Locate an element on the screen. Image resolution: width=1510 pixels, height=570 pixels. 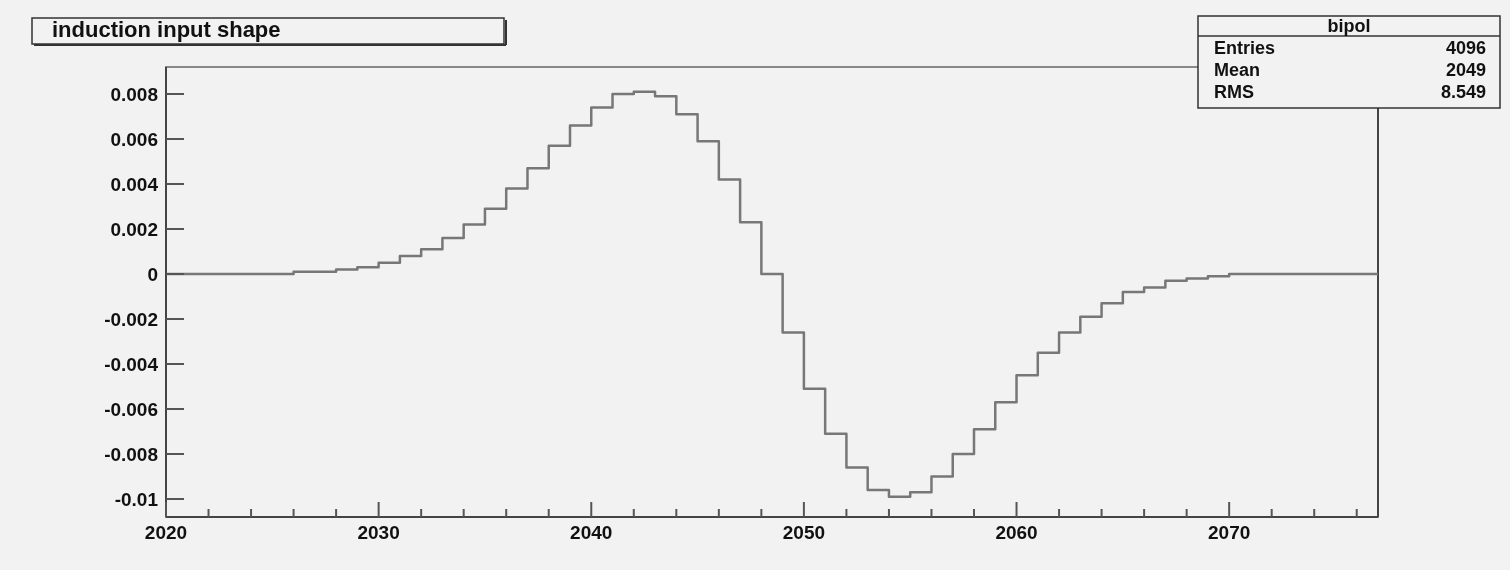
y-tick-label: -0.006 is located at coordinates (131, 409).